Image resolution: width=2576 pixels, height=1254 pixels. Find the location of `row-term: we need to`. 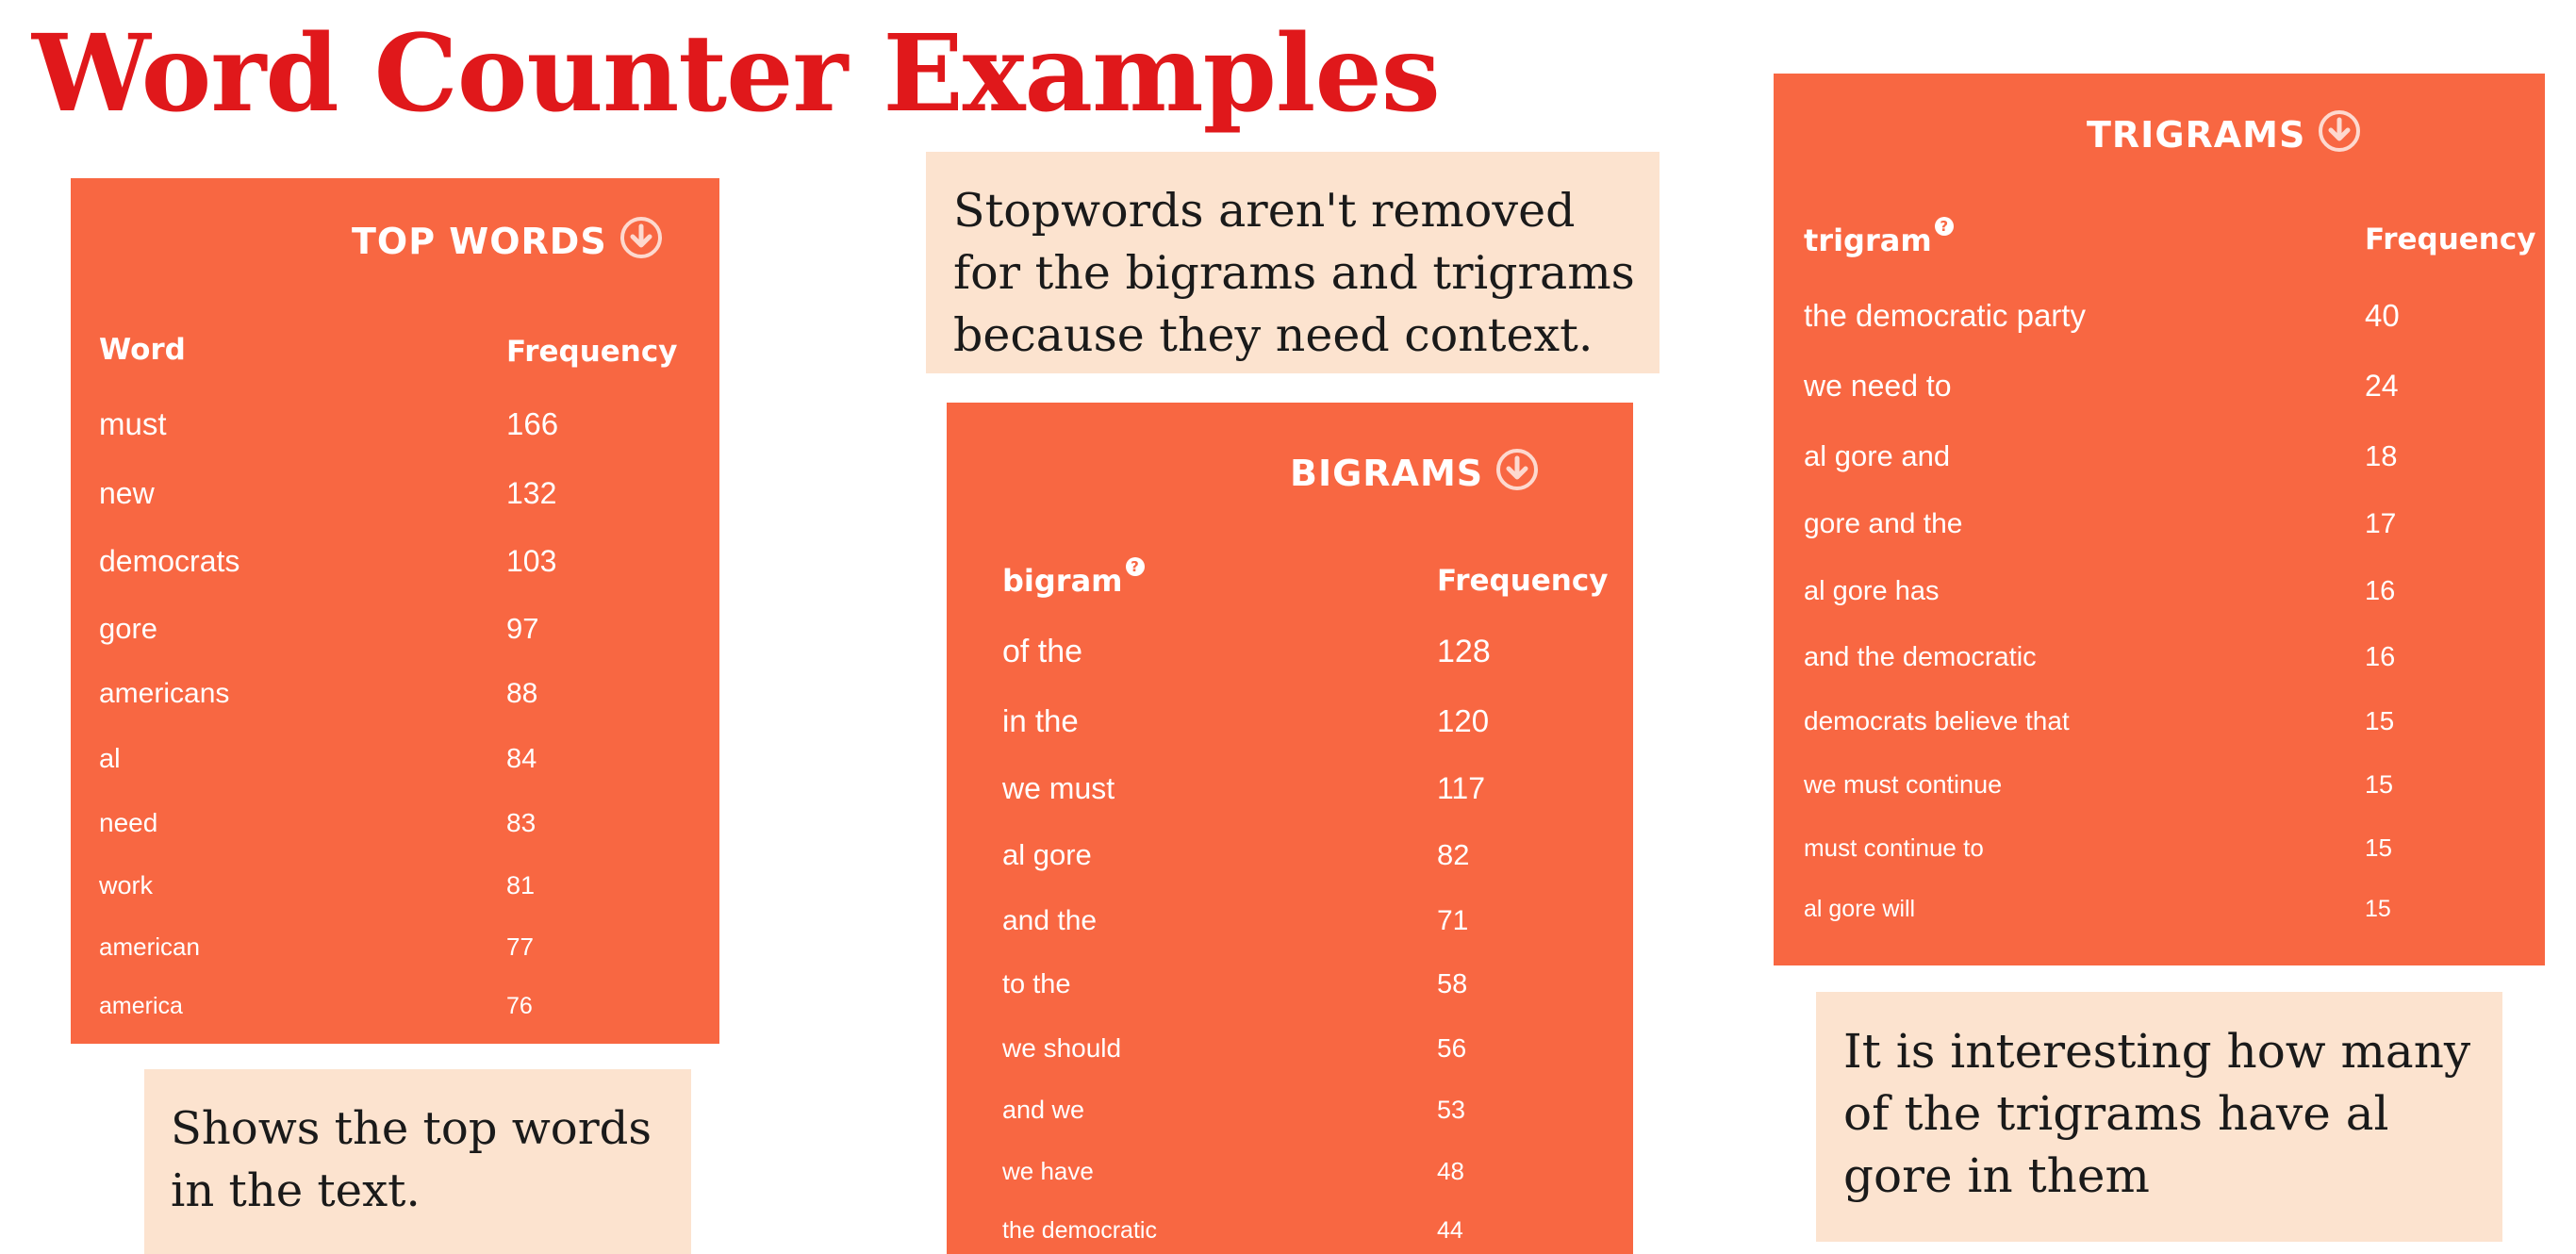

row-term: we need to is located at coordinates (1878, 386).